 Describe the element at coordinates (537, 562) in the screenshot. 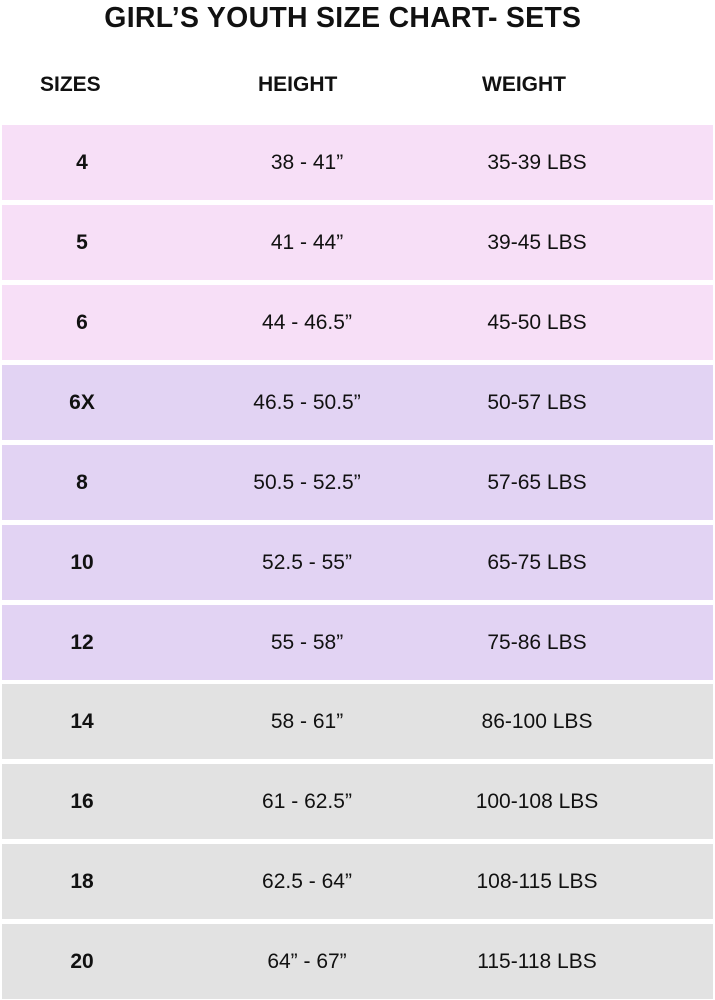

I see `weight-cell: 65-75 LBS` at that location.